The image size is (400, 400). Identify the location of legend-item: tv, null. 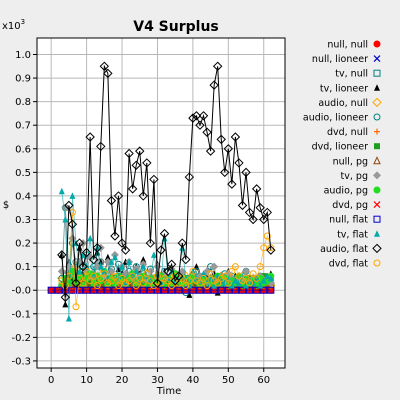
(358, 74).